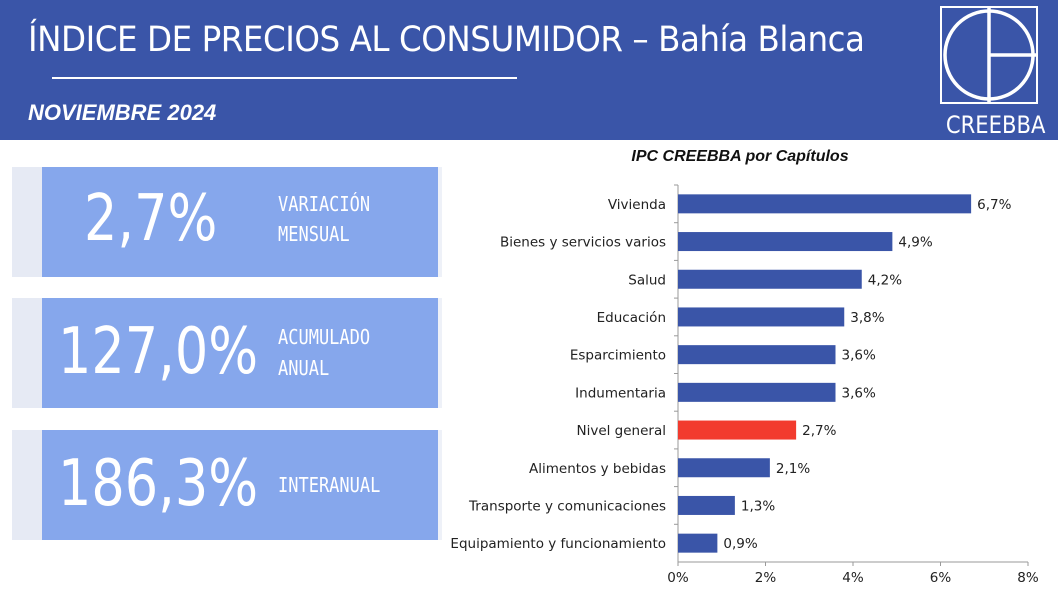 The width and height of the screenshot is (1058, 595). What do you see at coordinates (620, 393) in the screenshot?
I see `category-label: Indumentaria` at bounding box center [620, 393].